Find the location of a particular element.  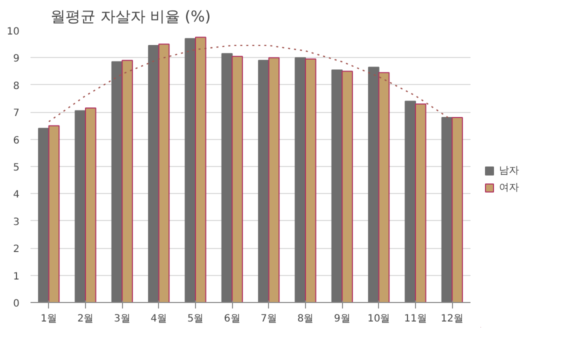

legend-label: 남자 is located at coordinates (509, 170).